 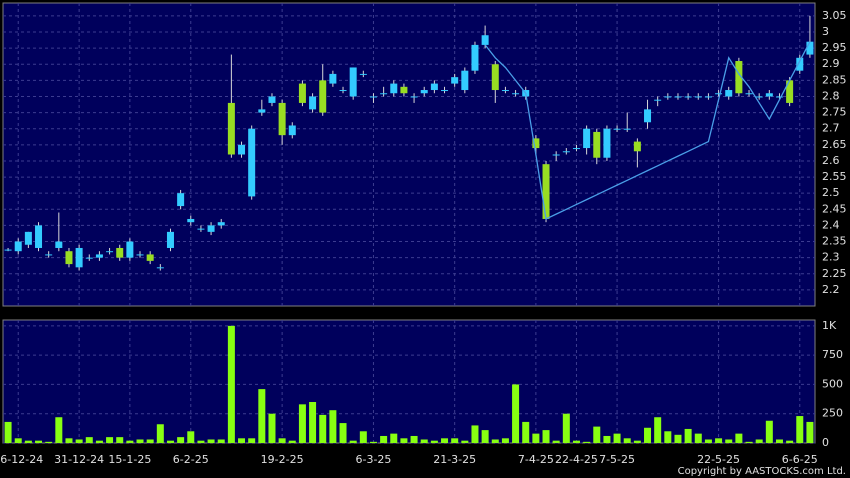 I want to click on x-tick-label: 22-4-25, so click(x=576, y=459).